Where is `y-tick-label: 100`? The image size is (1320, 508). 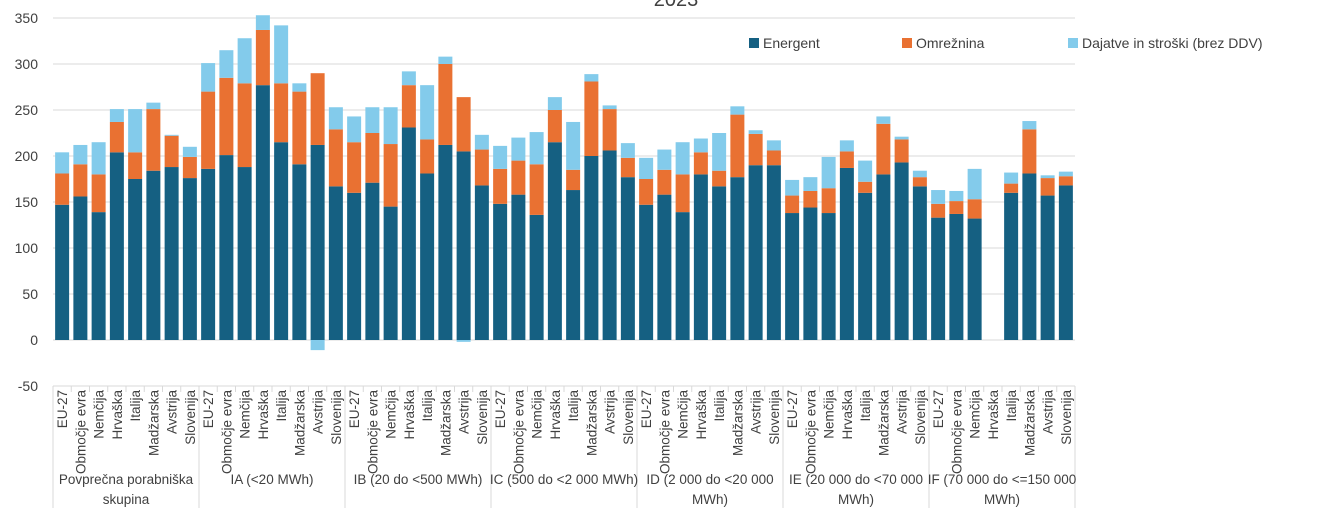
y-tick-label: 100 is located at coordinates (27, 248).